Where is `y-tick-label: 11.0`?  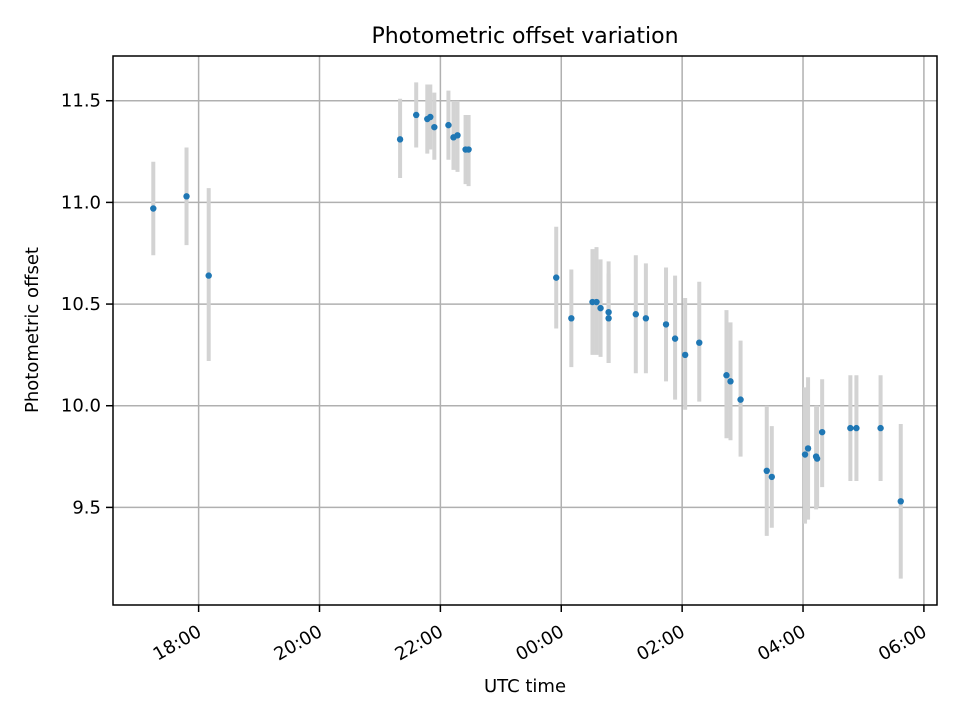
y-tick-label: 11.0 is located at coordinates (81, 202).